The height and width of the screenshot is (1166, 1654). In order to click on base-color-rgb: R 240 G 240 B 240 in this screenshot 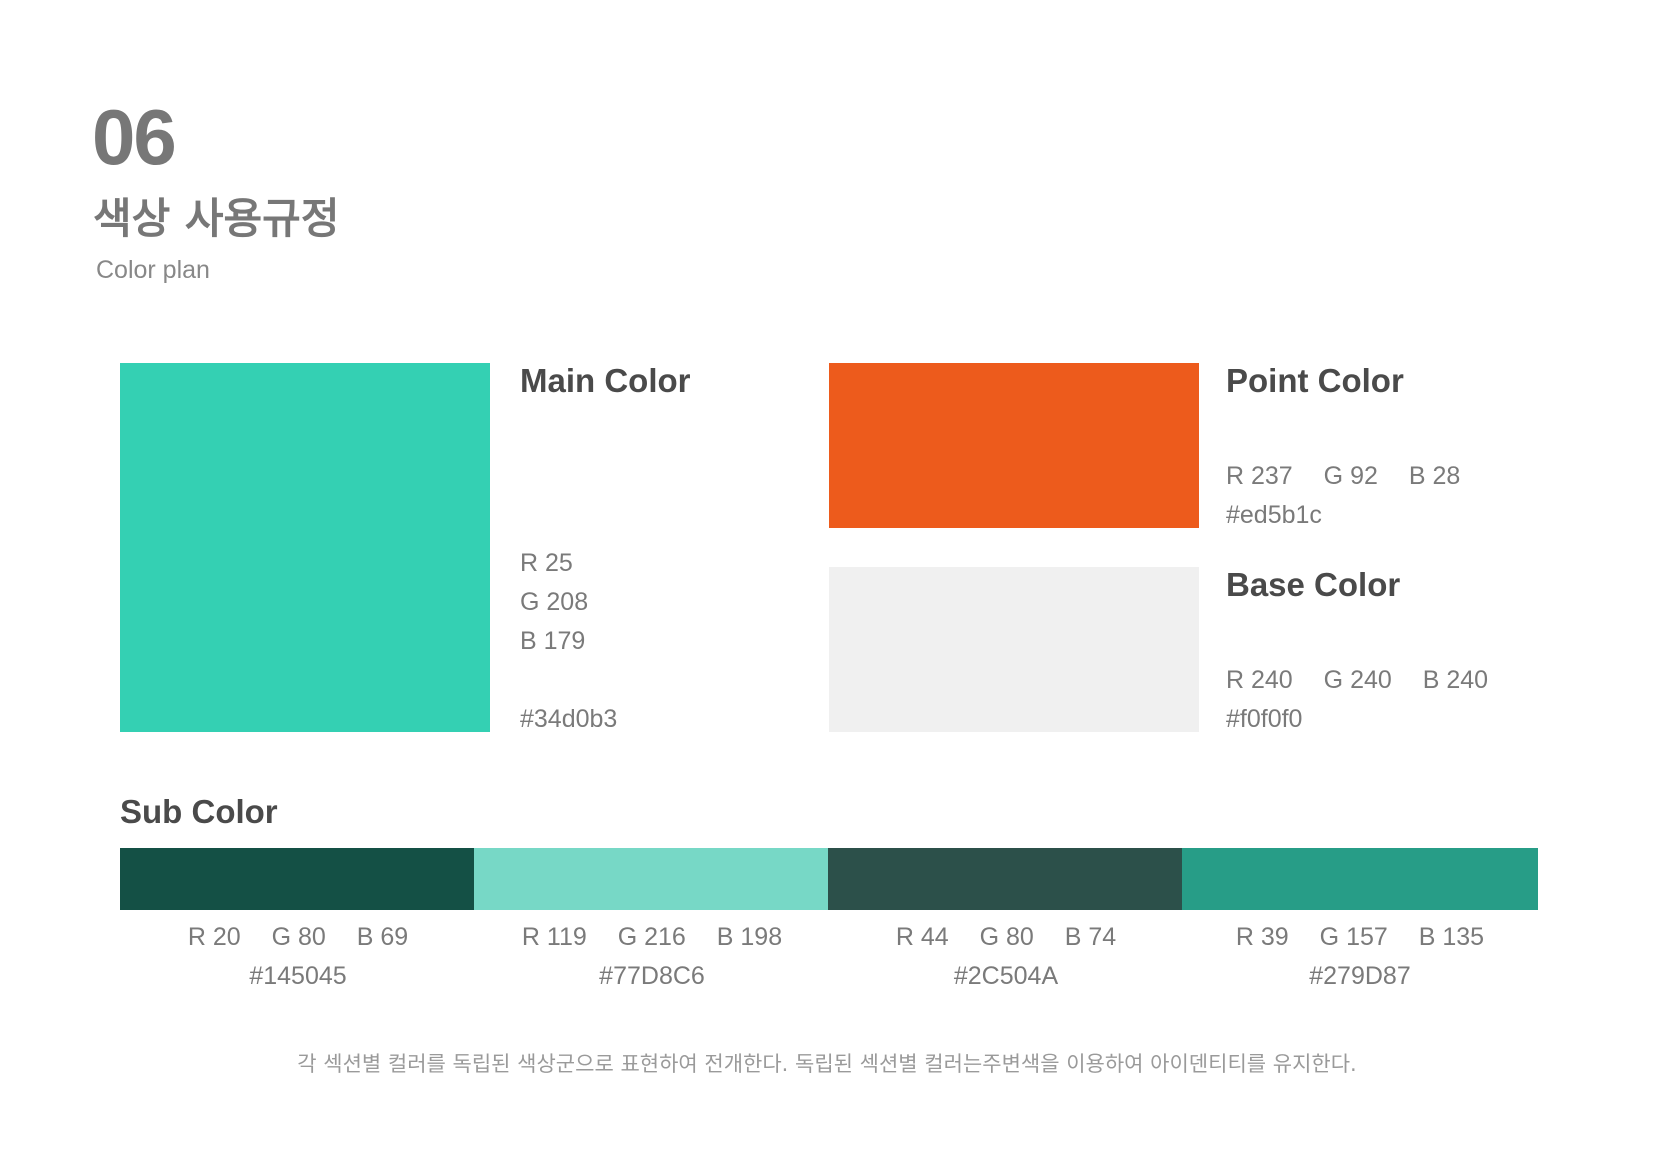, I will do `click(1357, 680)`.